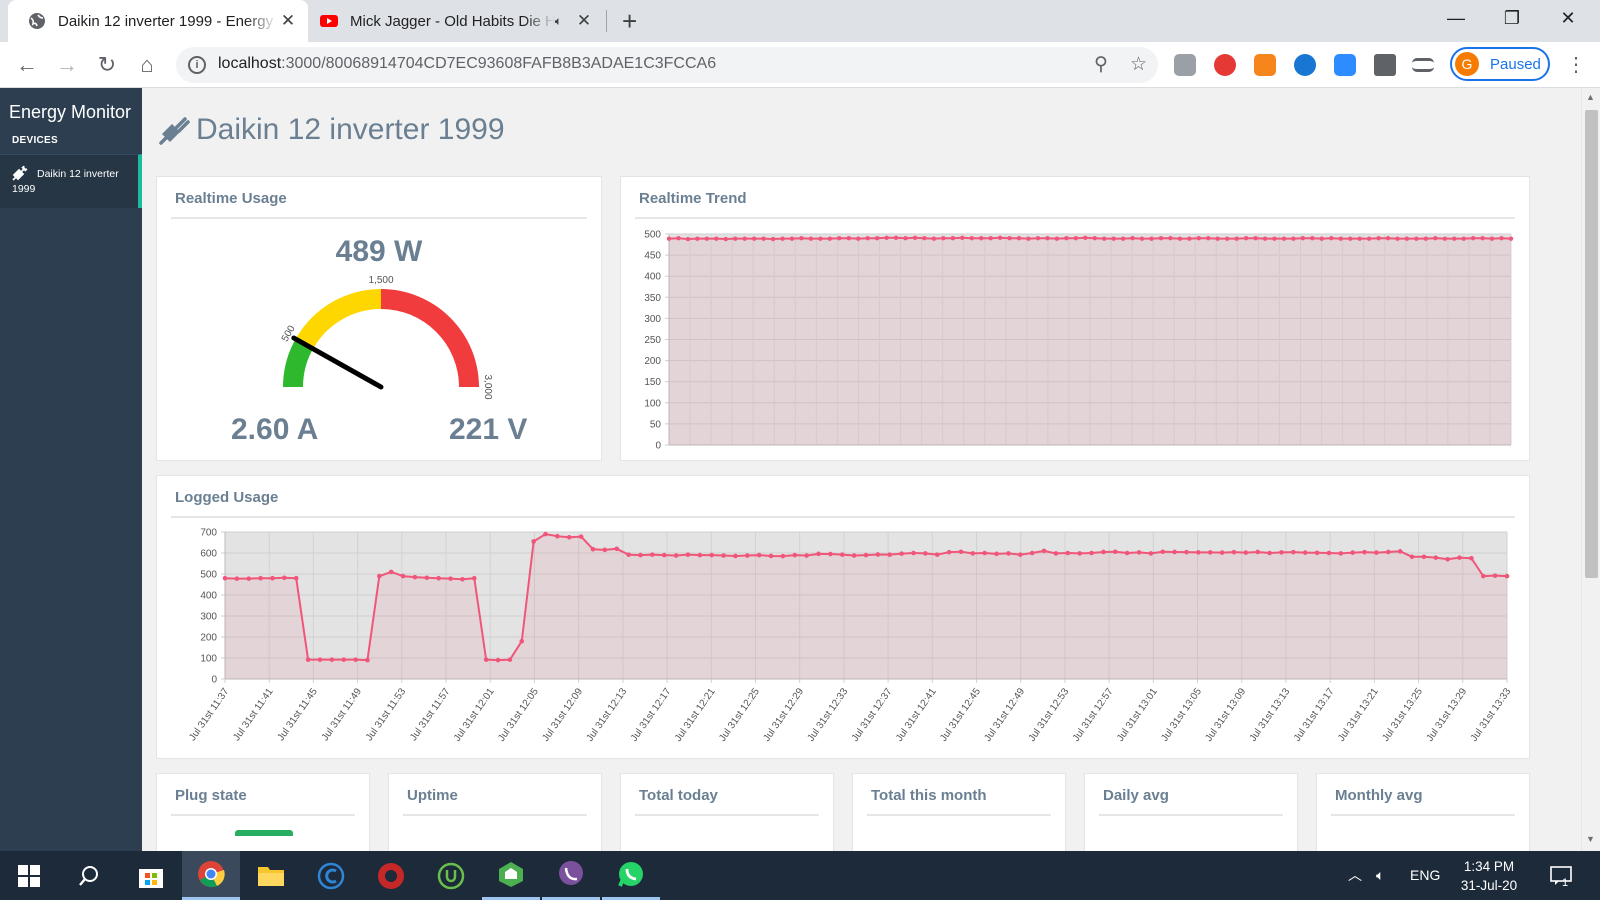 This screenshot has width=1600, height=900. I want to click on search-icon, so click(89, 875).